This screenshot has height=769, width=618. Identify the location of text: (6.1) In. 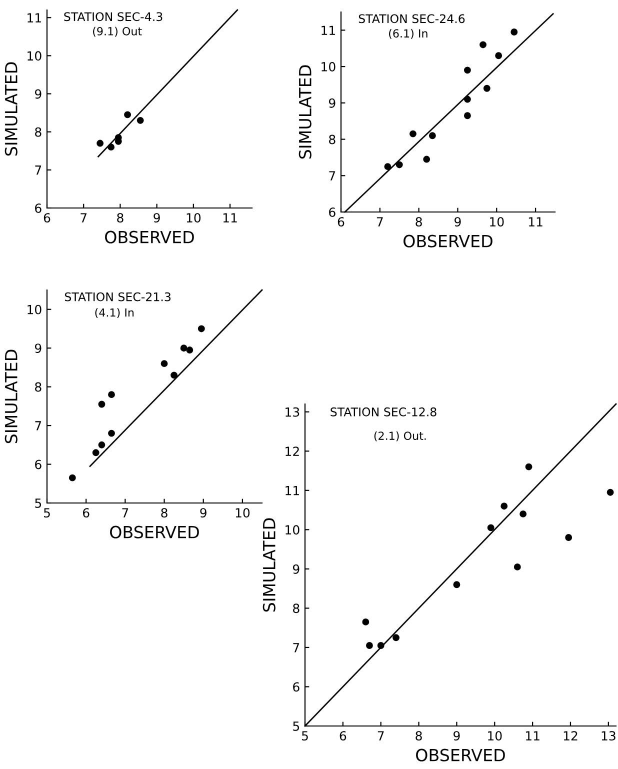
(408, 34).